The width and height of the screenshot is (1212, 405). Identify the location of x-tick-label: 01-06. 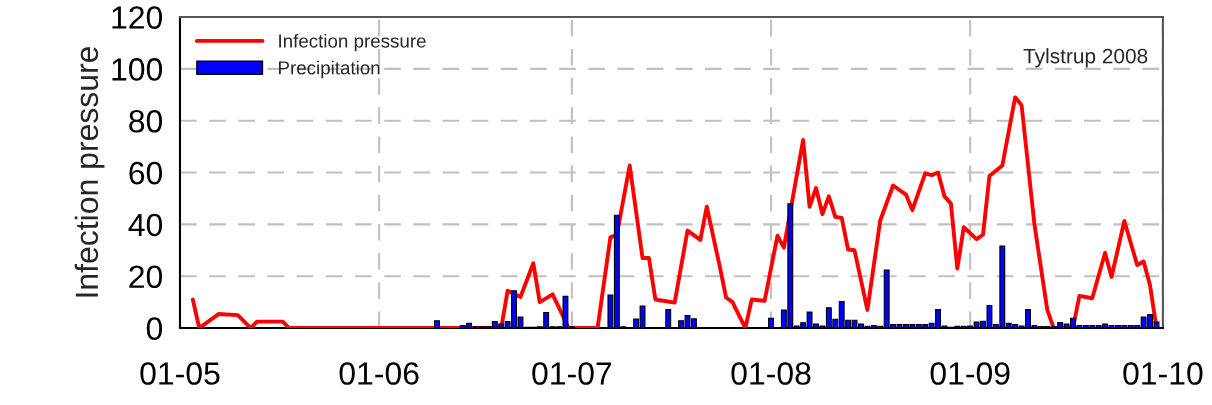
(379, 373).